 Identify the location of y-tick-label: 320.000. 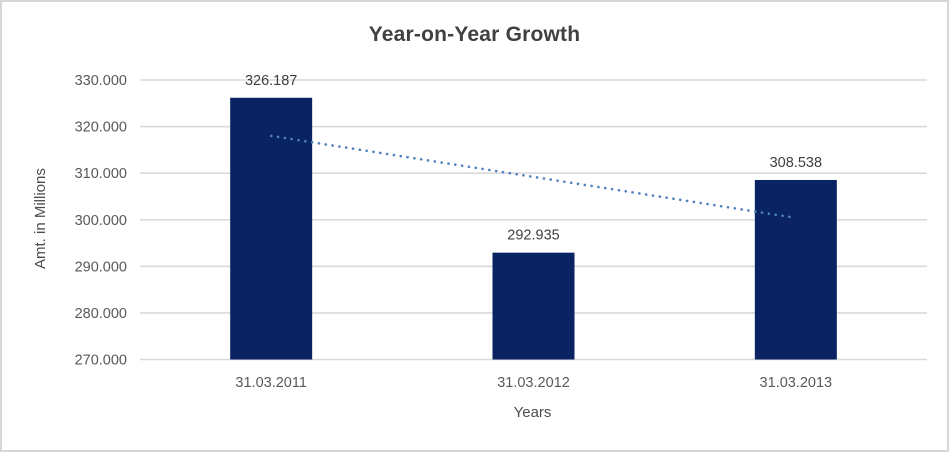
(101, 128).